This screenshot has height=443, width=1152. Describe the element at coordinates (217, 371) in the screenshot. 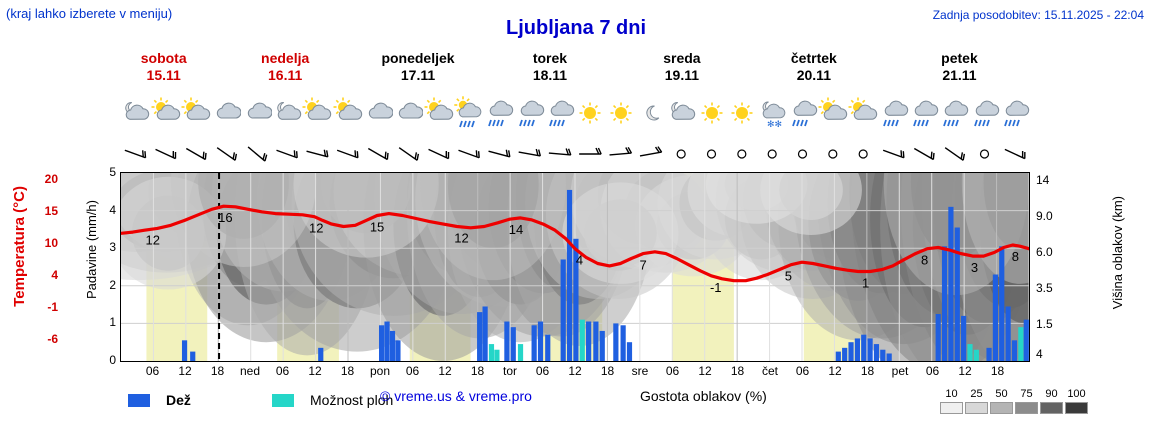

I see `x-tick-2: 18` at that location.